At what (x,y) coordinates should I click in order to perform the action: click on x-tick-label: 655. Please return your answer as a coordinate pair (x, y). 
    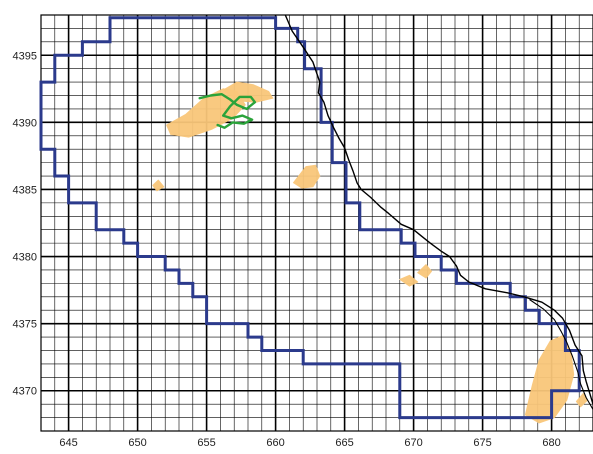
    Looking at the image, I should click on (206, 443).